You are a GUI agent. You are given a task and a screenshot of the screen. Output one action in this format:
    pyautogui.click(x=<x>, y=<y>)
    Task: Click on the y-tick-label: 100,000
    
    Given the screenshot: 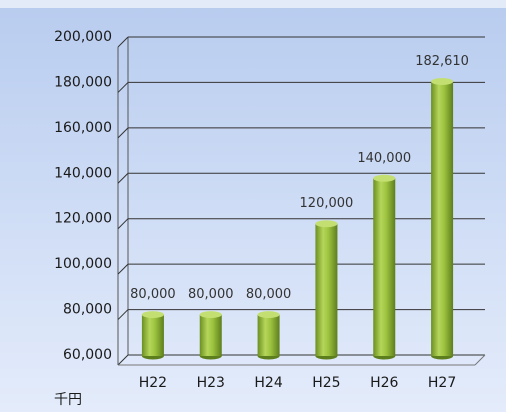 What is the action you would take?
    pyautogui.click(x=83, y=264)
    